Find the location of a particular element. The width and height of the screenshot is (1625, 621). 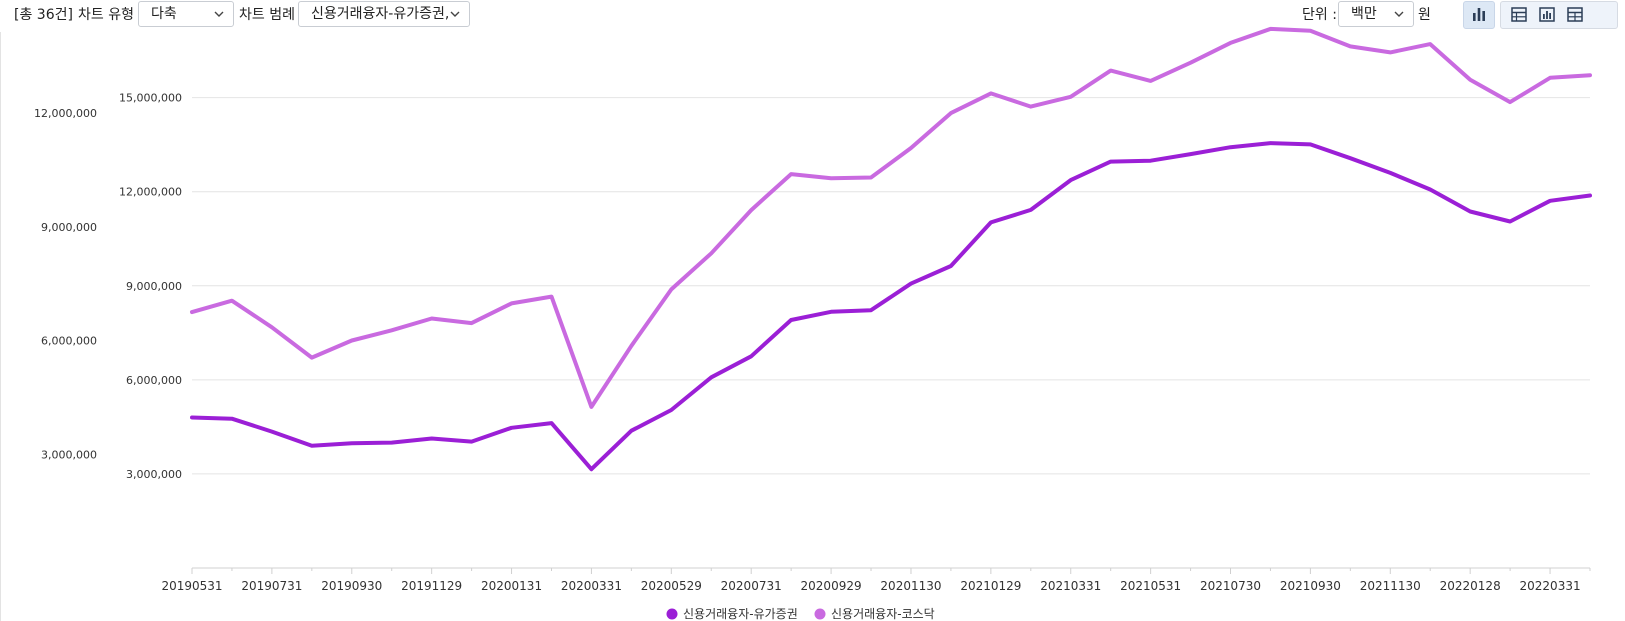

grid-icon is located at coordinates (1575, 14).